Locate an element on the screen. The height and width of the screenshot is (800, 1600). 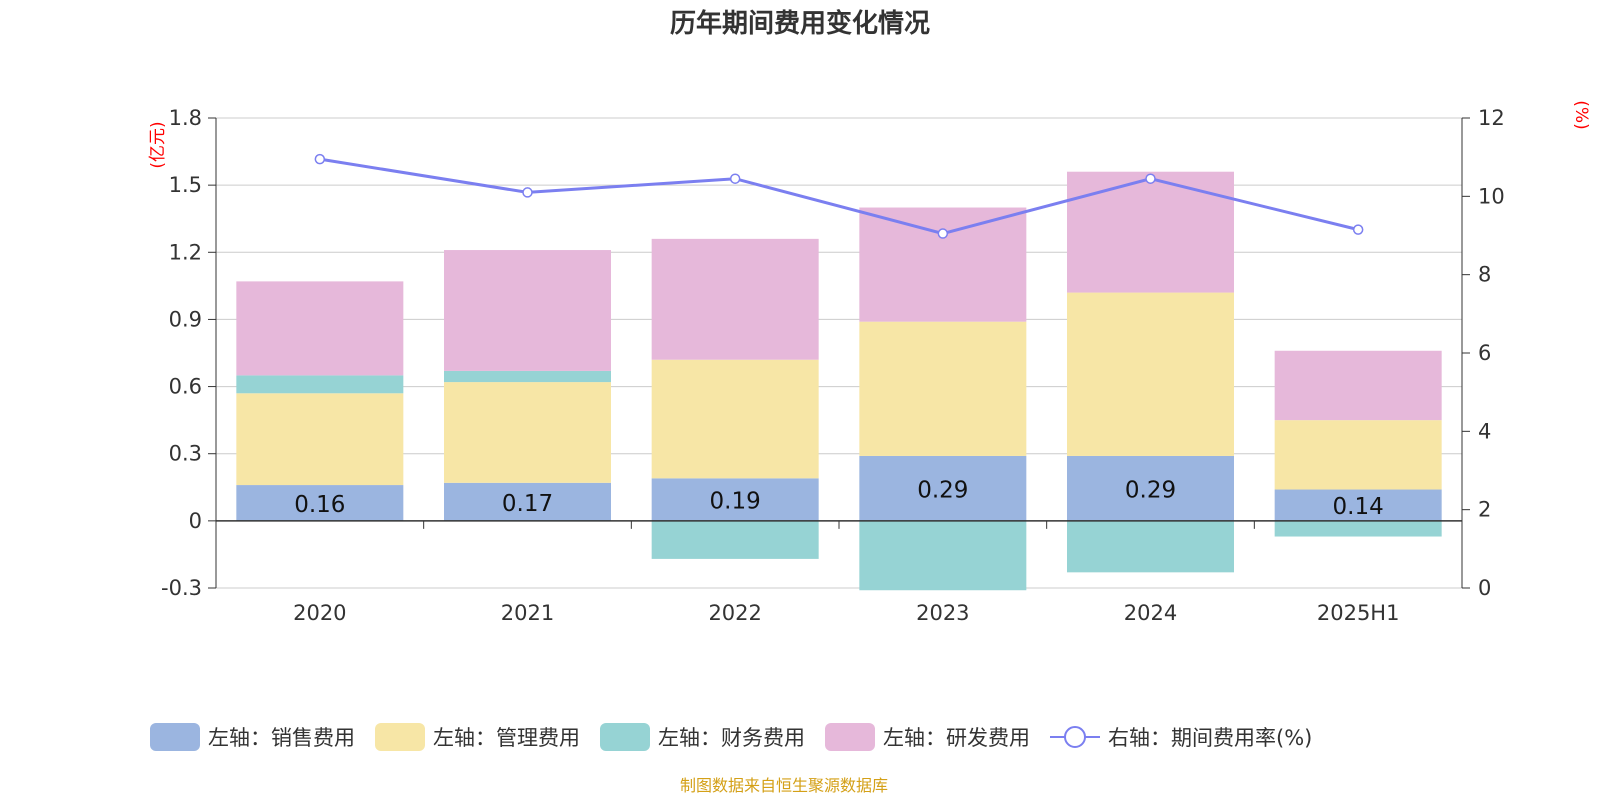
right-tick-label: 8 is located at coordinates (1484, 275).